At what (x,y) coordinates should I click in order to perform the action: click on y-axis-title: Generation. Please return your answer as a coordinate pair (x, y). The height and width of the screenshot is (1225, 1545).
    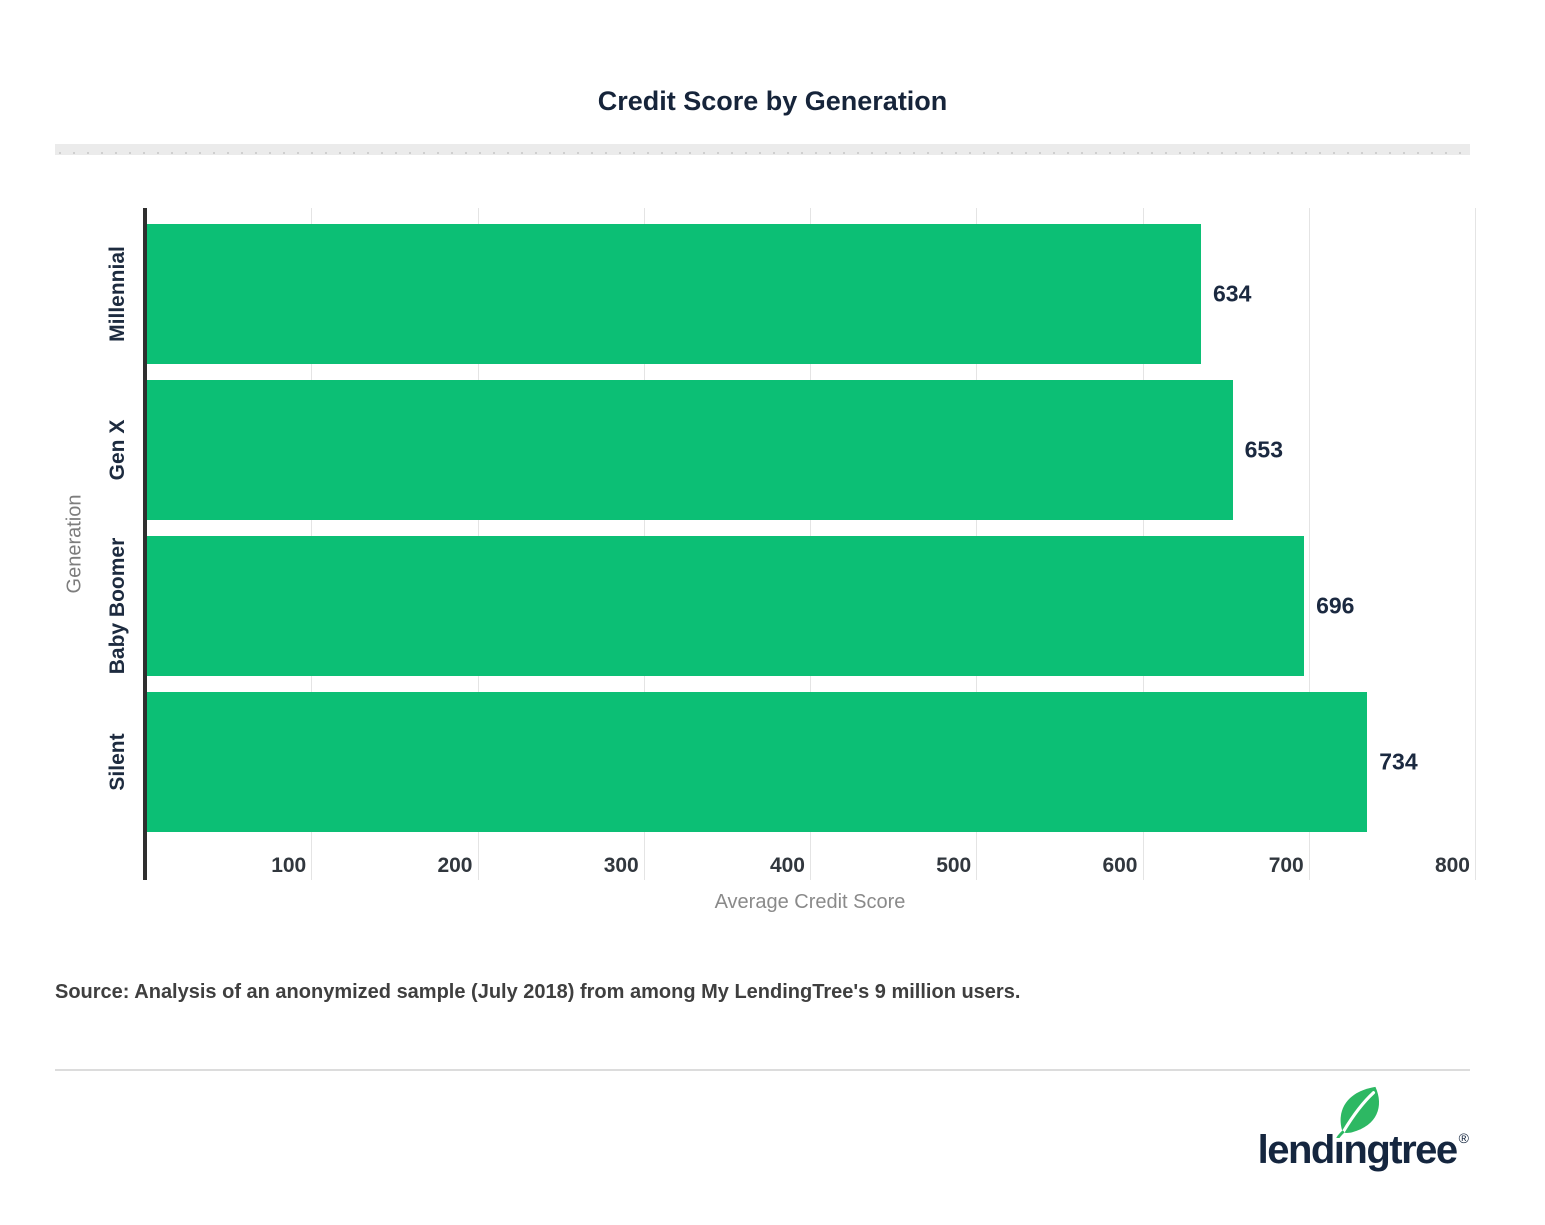
    Looking at the image, I should click on (74, 544).